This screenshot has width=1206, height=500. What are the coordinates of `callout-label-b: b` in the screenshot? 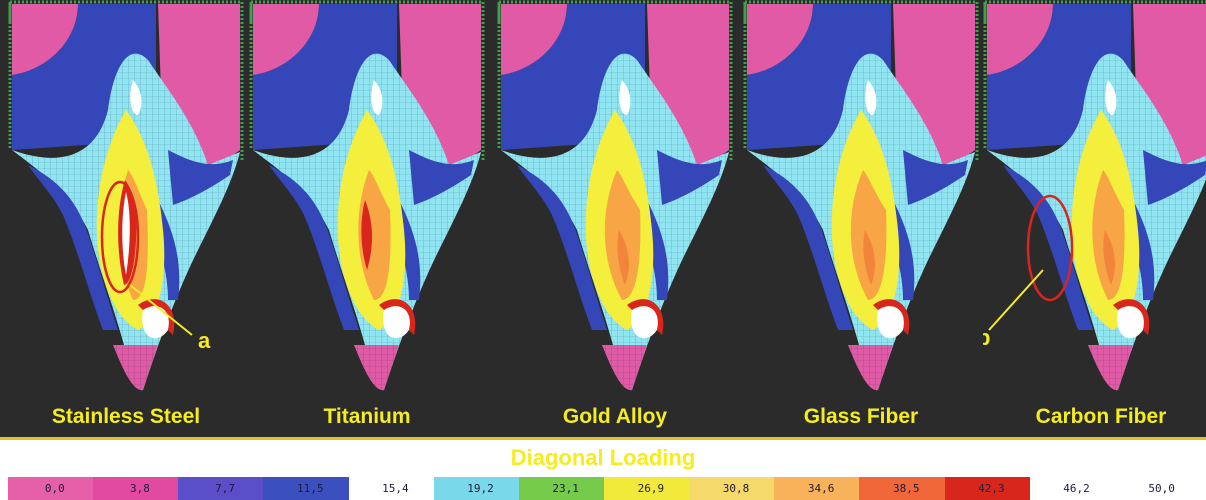 It's located at (986, 337).